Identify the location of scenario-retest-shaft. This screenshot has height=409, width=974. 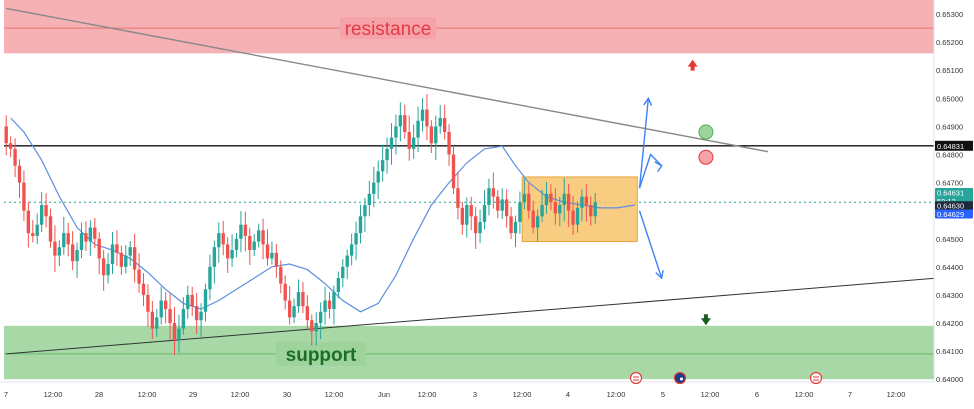
(650, 171).